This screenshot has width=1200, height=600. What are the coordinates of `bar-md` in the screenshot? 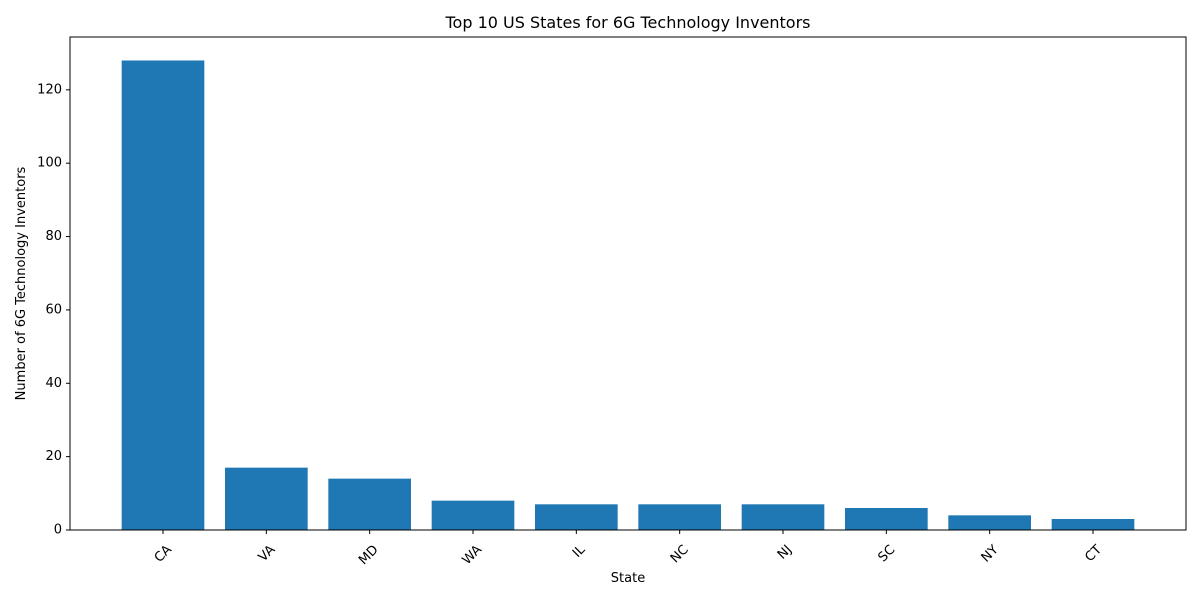 It's located at (369, 504).